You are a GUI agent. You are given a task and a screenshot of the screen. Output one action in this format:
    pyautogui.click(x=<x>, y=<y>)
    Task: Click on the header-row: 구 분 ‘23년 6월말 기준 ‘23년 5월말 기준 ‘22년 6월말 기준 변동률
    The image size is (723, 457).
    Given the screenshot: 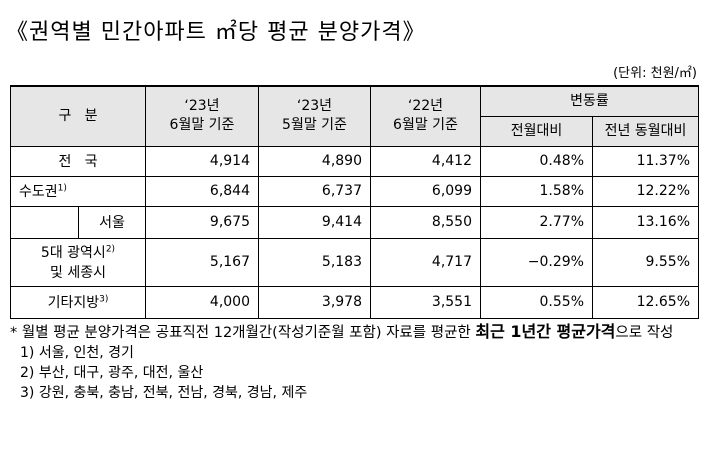 What is the action you would take?
    pyautogui.click(x=354, y=116)
    